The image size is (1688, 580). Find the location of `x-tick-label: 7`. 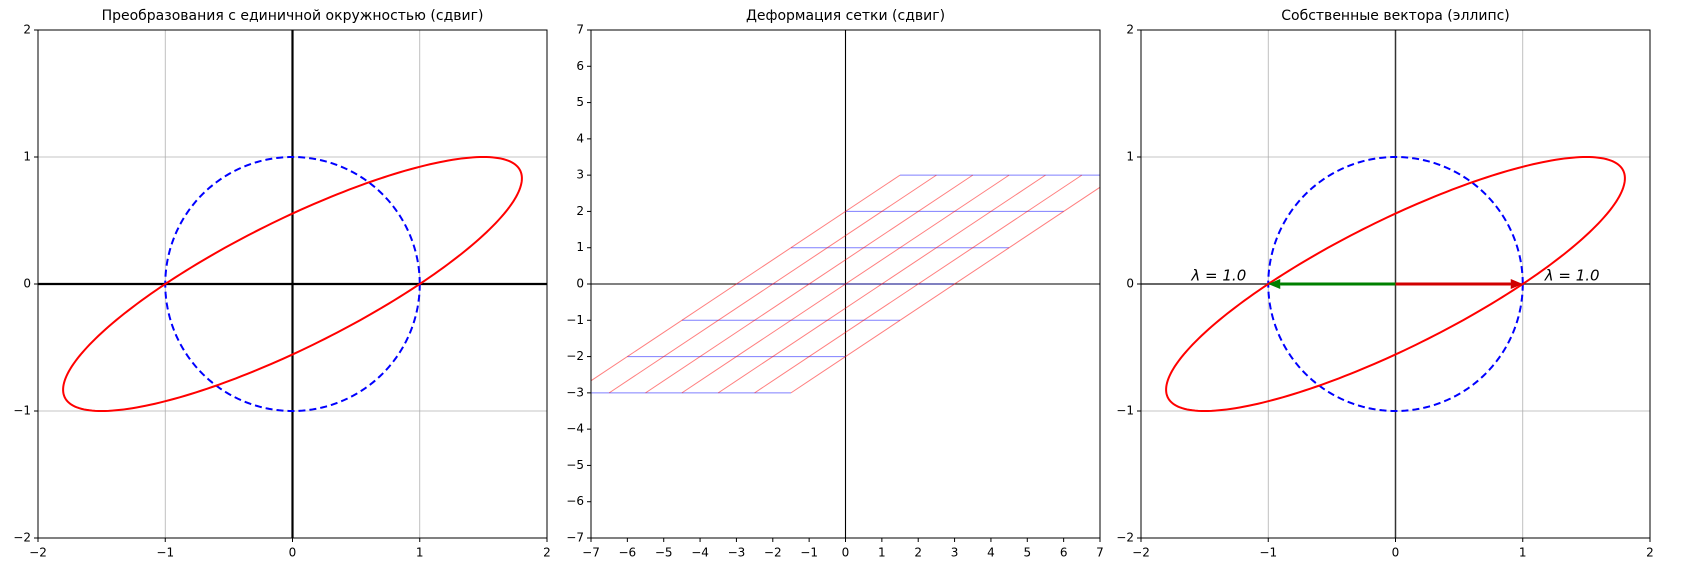

x-tick-label: 7 is located at coordinates (1100, 553).